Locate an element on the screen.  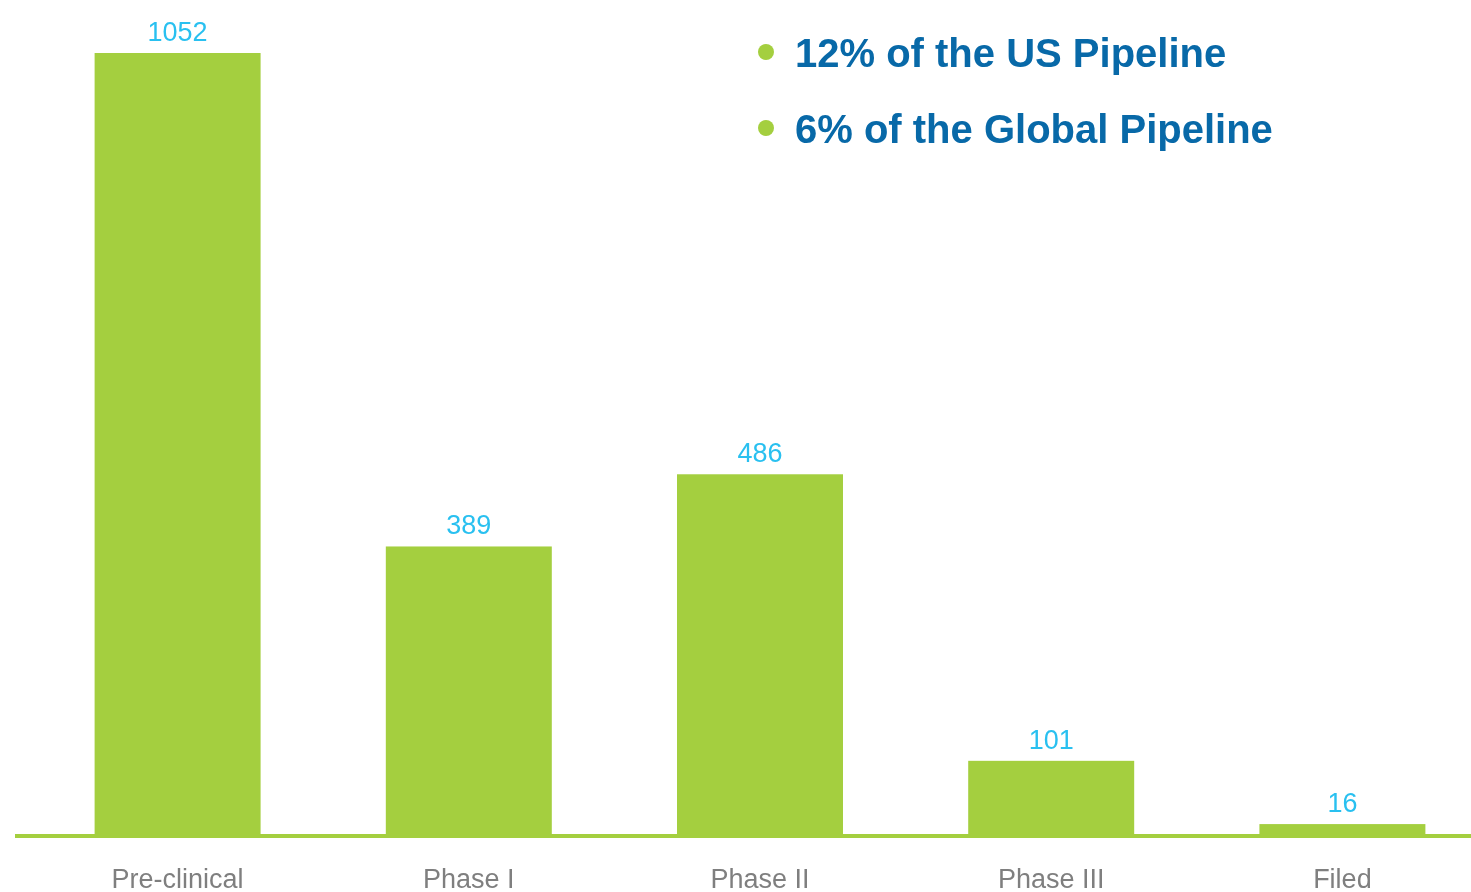
x-tick-label: Phase I is located at coordinates (469, 878).